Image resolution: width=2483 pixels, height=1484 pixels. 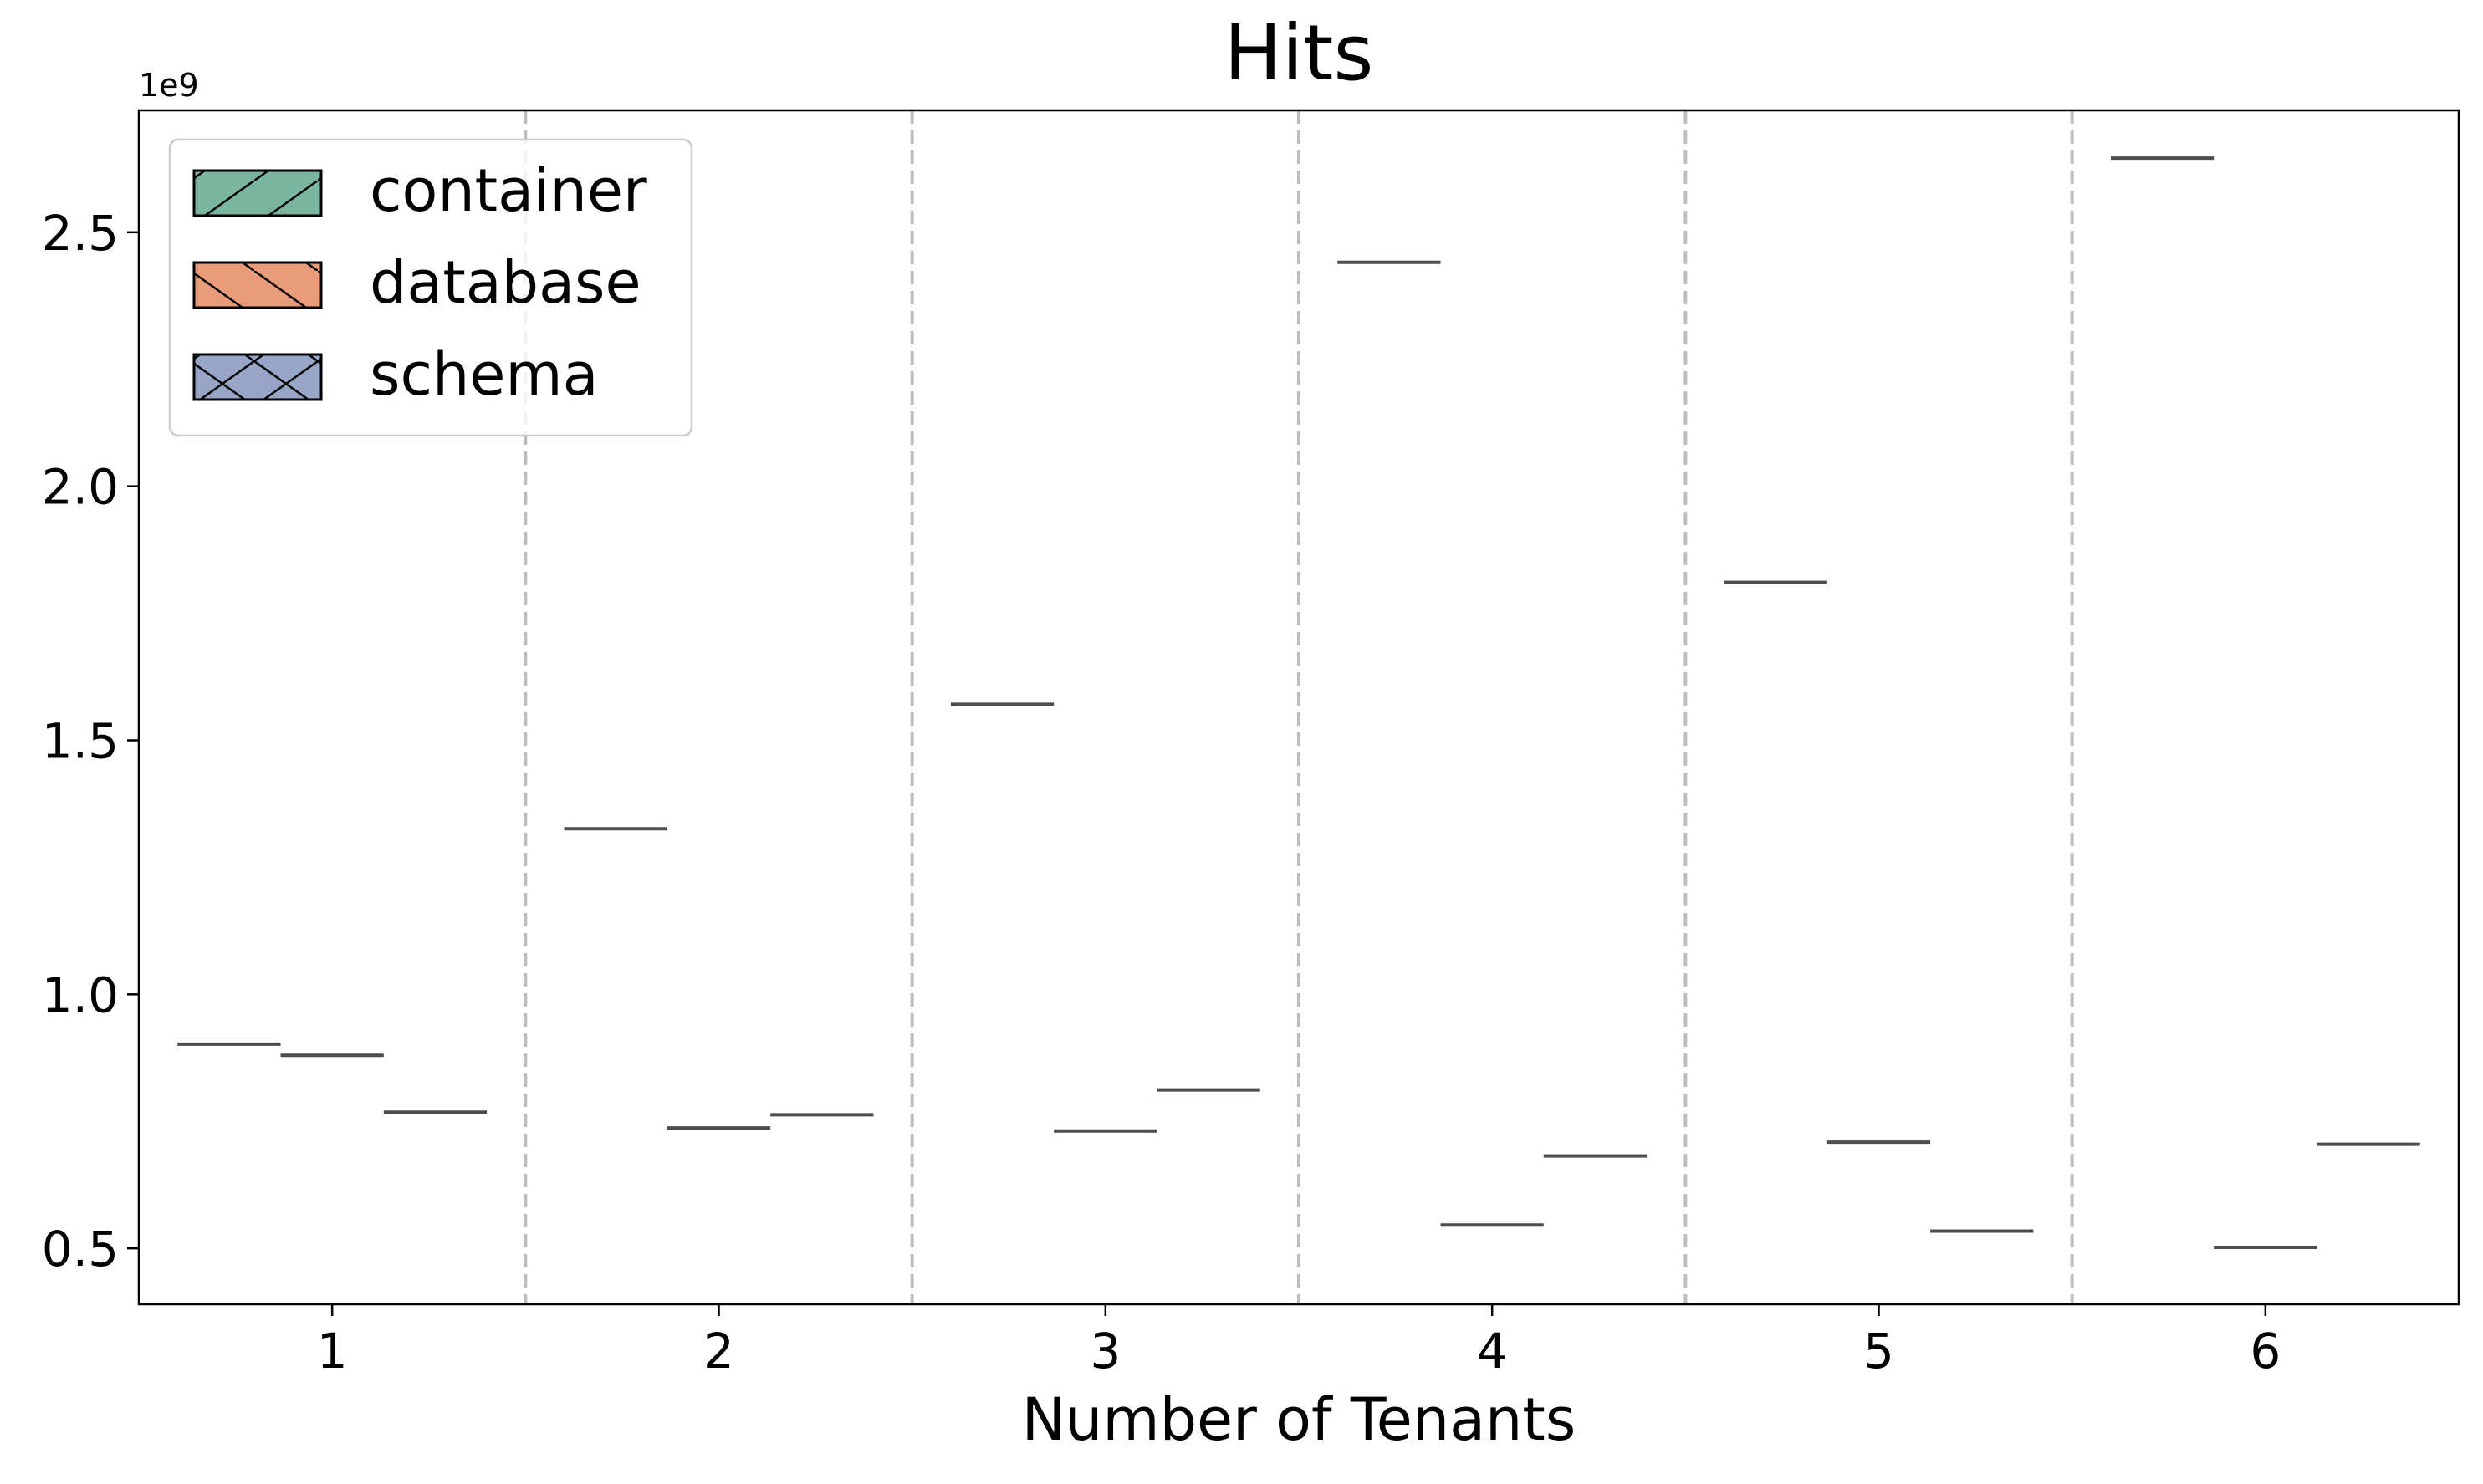 I want to click on y-axis: 0.5 1.0 1.5 2.0 2.5, so click(x=90, y=741).